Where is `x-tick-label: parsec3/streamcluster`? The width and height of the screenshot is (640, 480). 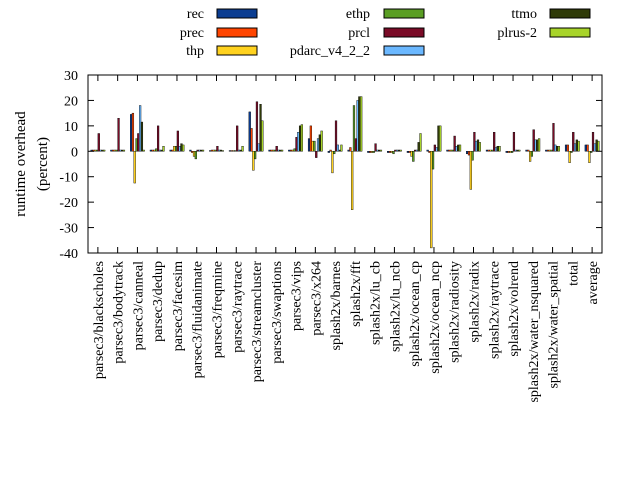 x-tick-label: parsec3/streamcluster is located at coordinates (257, 322).